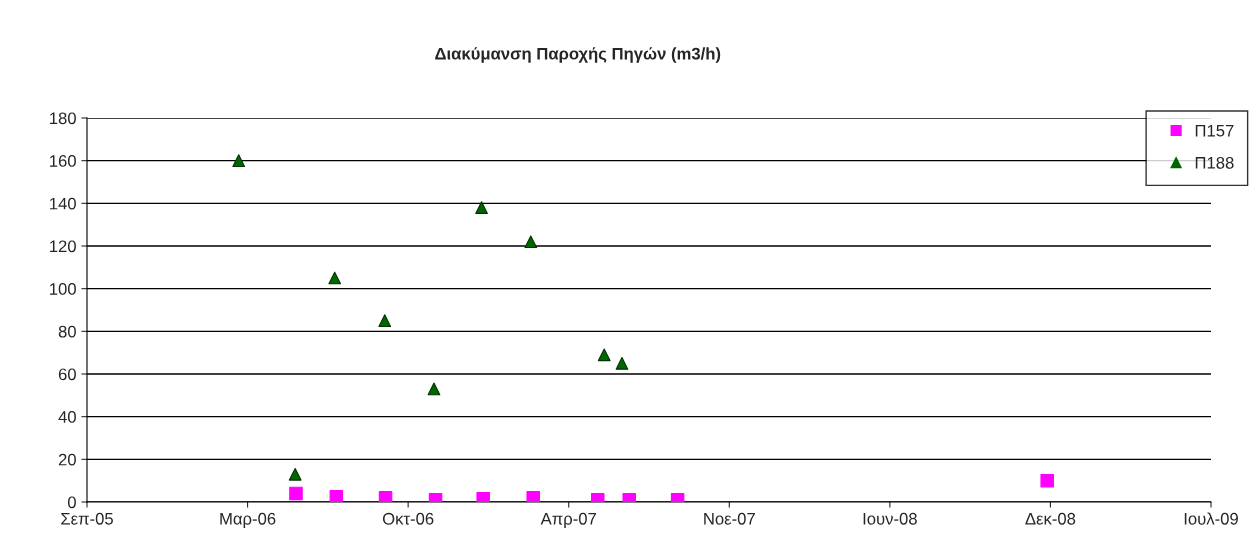  I want to click on y-tick-label: 120, so click(63, 246).